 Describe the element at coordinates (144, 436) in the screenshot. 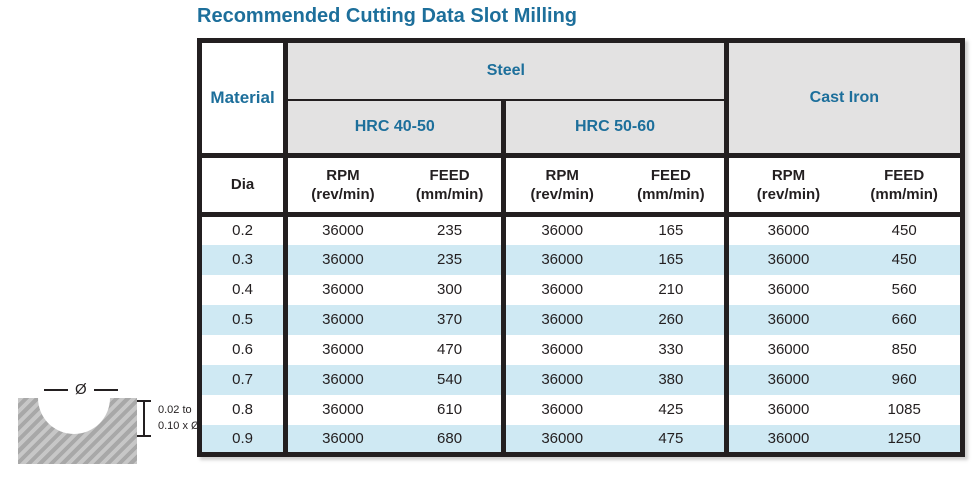

I see `dimension-tick-bottom` at that location.